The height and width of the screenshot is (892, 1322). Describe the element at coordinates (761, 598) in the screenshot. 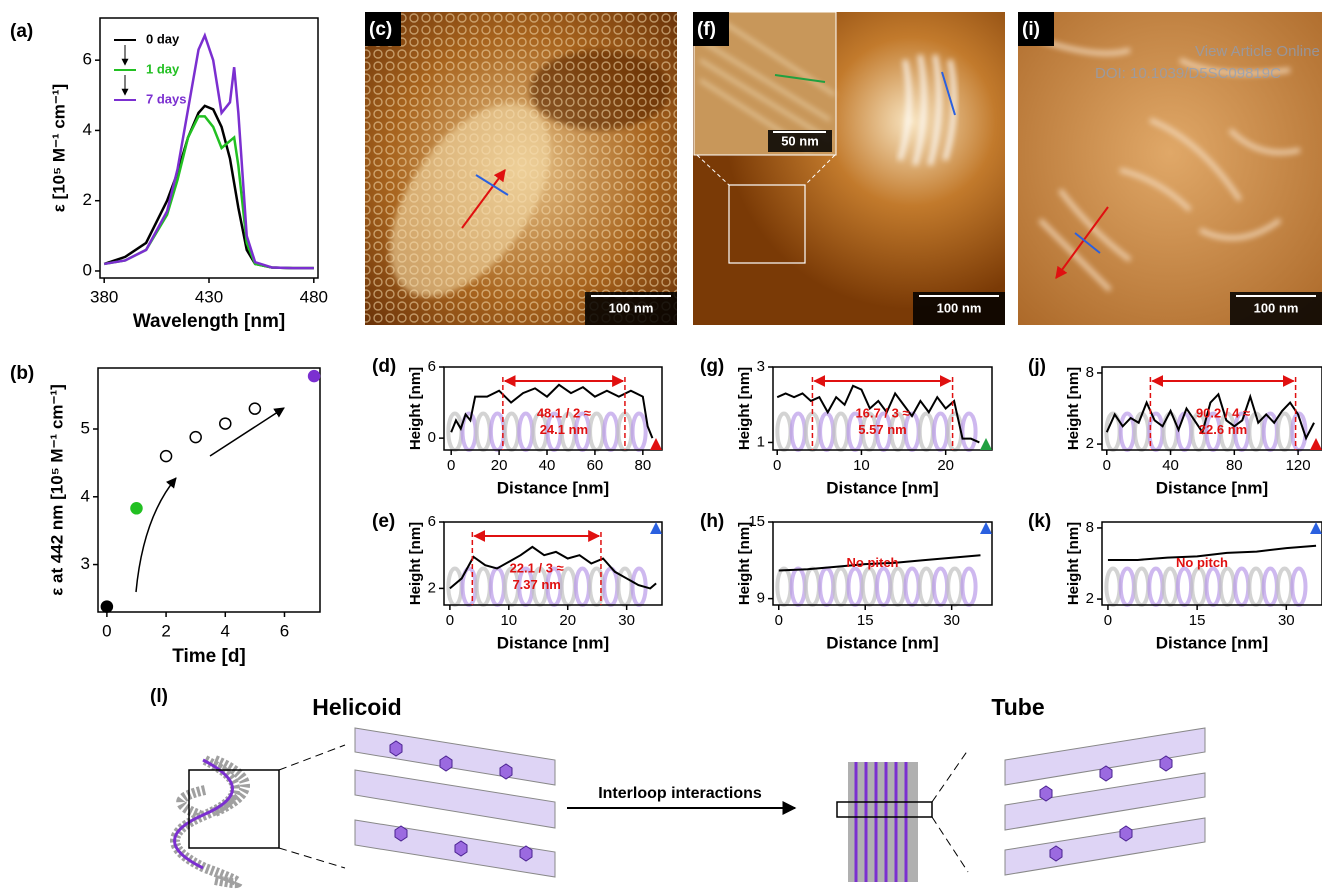

I see `y-tick-label: 9` at that location.